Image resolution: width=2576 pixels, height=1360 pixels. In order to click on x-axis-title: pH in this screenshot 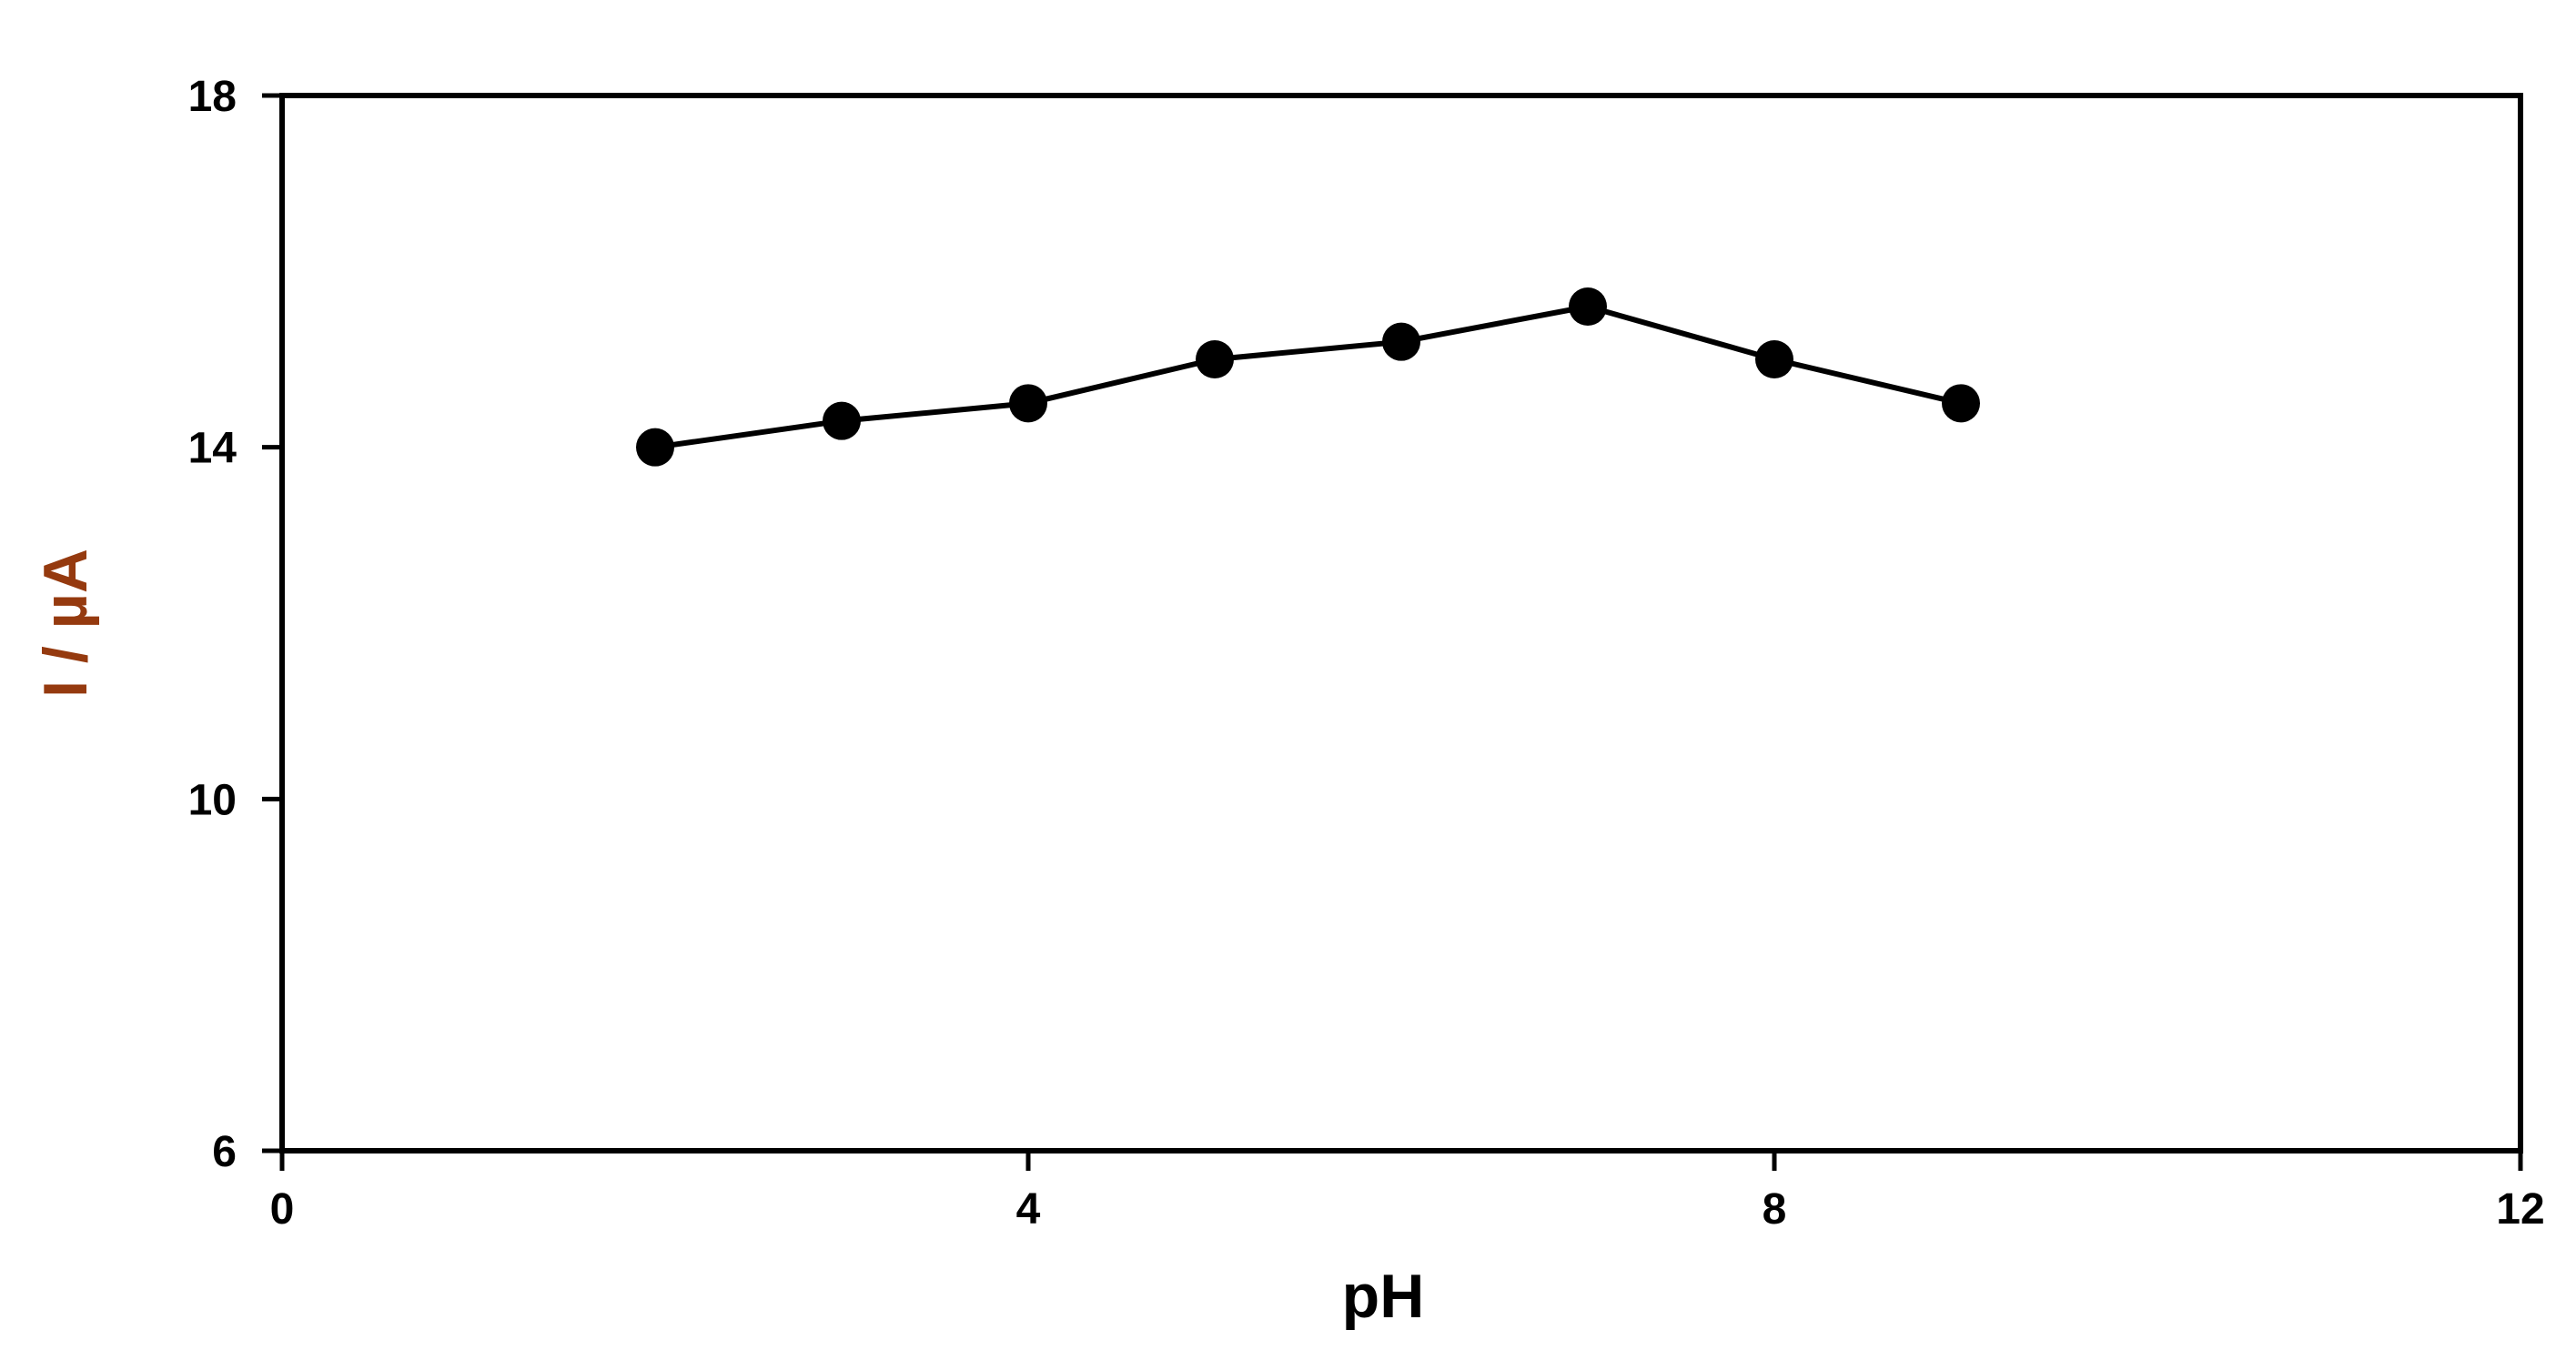, I will do `click(1383, 1296)`.